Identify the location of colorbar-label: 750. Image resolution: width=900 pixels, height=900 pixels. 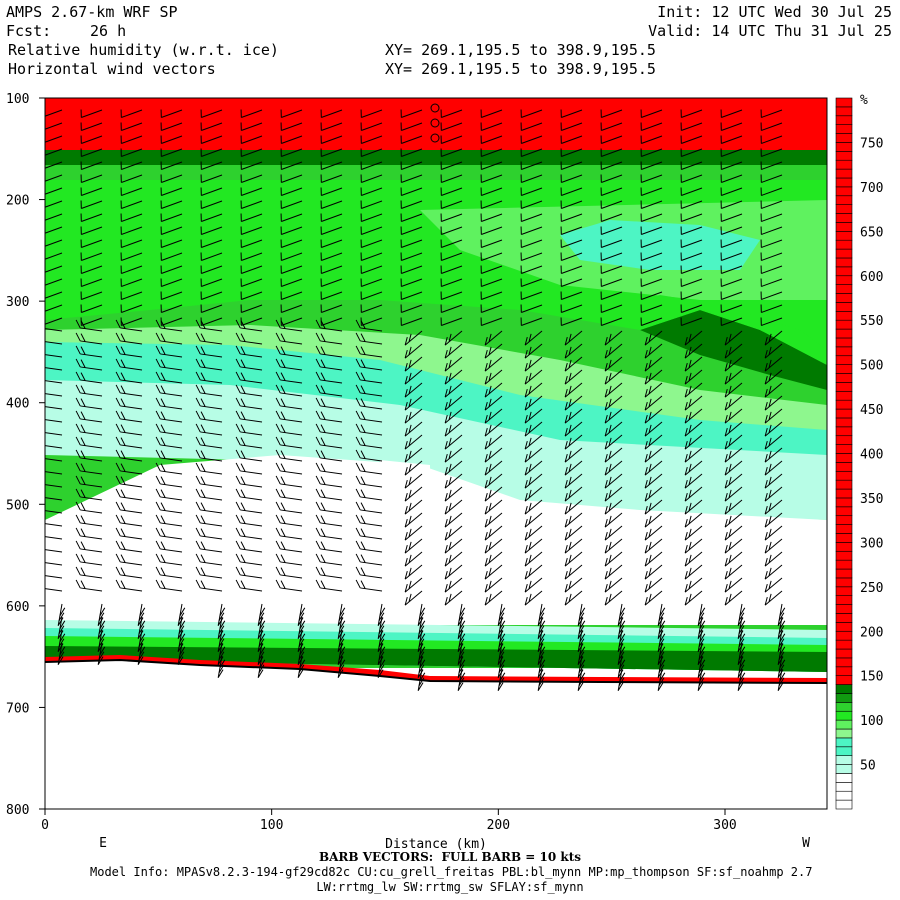
(871, 143).